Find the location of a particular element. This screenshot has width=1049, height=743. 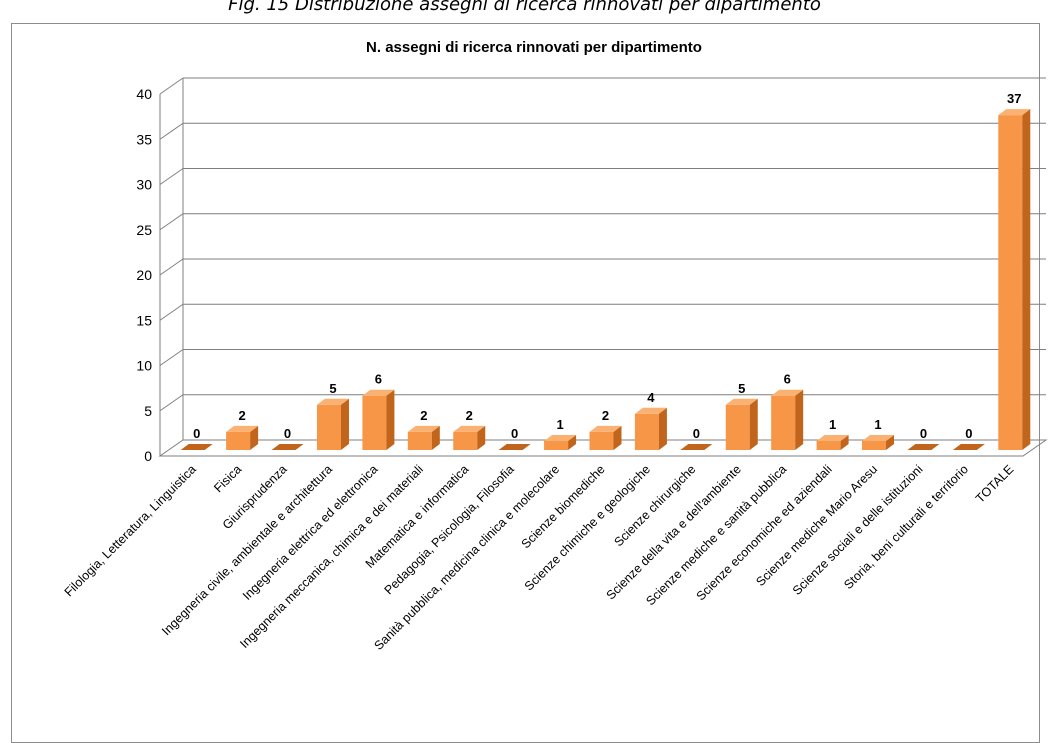

x-tick-label: TOTALE is located at coordinates (994, 483).